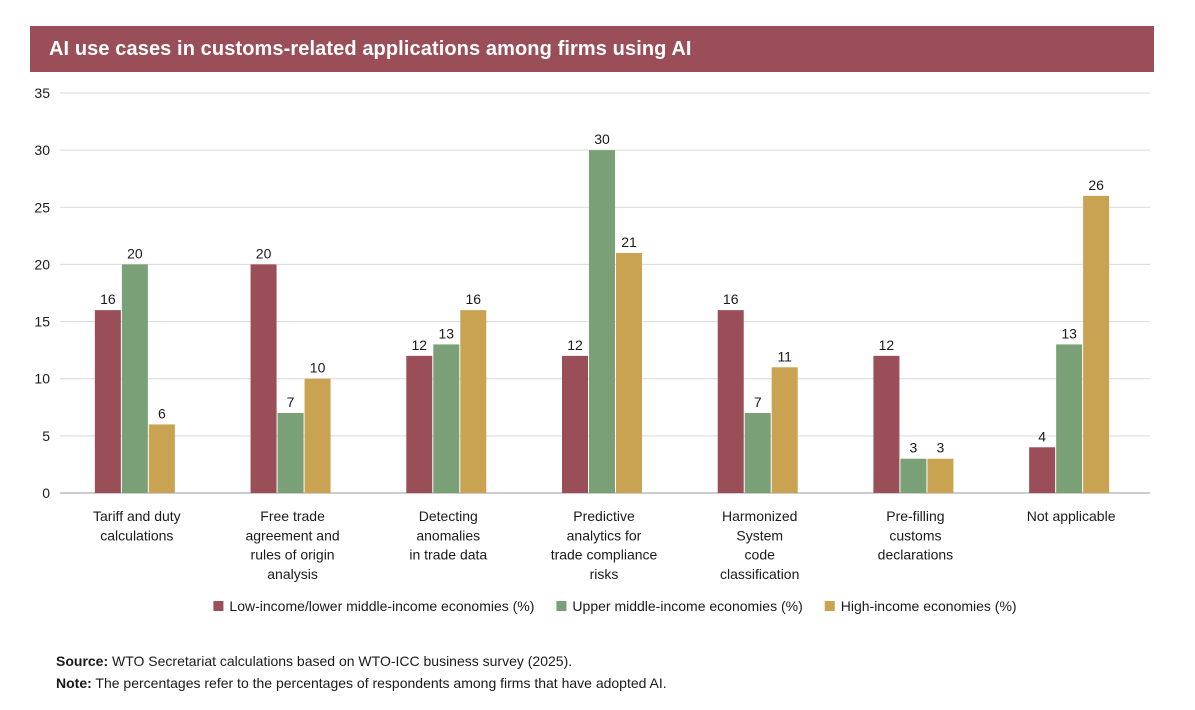 This screenshot has width=1195, height=710. I want to click on x-tick-label: analytics for, so click(604, 535).